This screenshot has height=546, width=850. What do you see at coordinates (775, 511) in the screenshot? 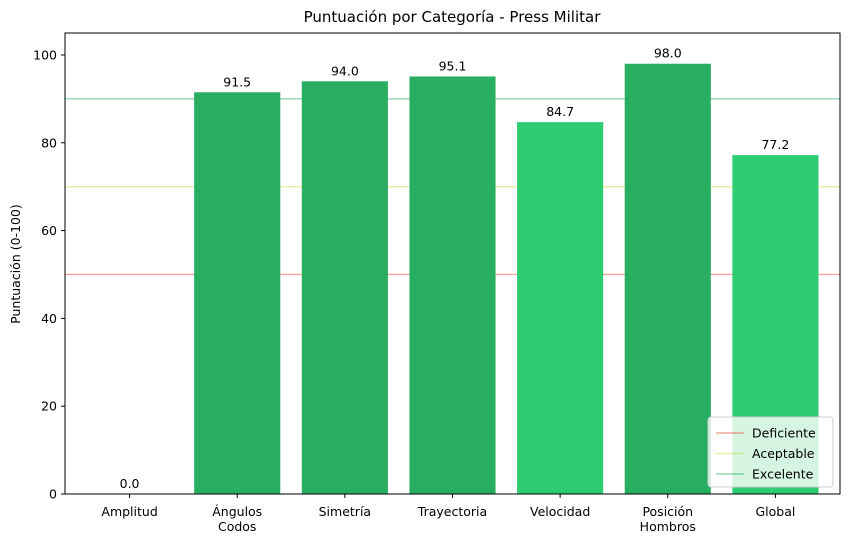
I see `x-tick-label: Global` at bounding box center [775, 511].